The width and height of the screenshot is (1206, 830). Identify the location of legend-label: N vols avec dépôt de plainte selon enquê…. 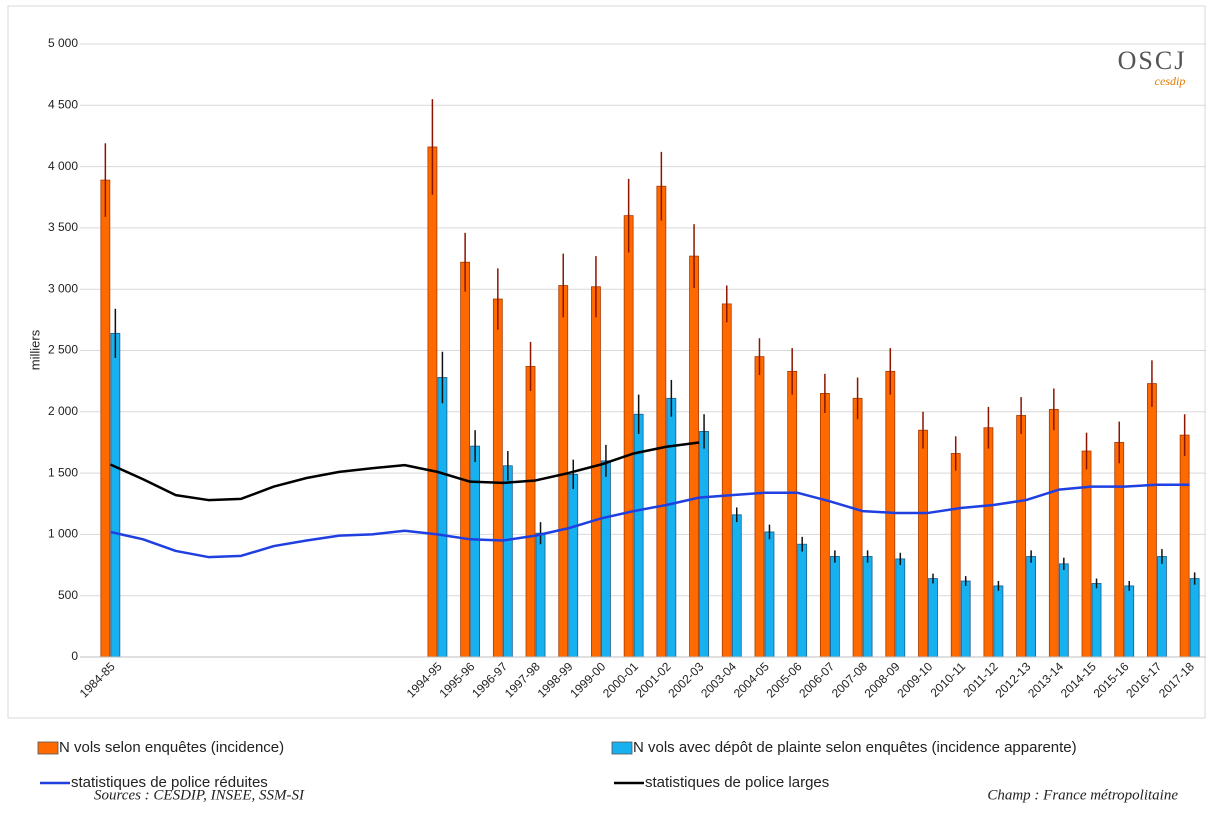
(855, 747).